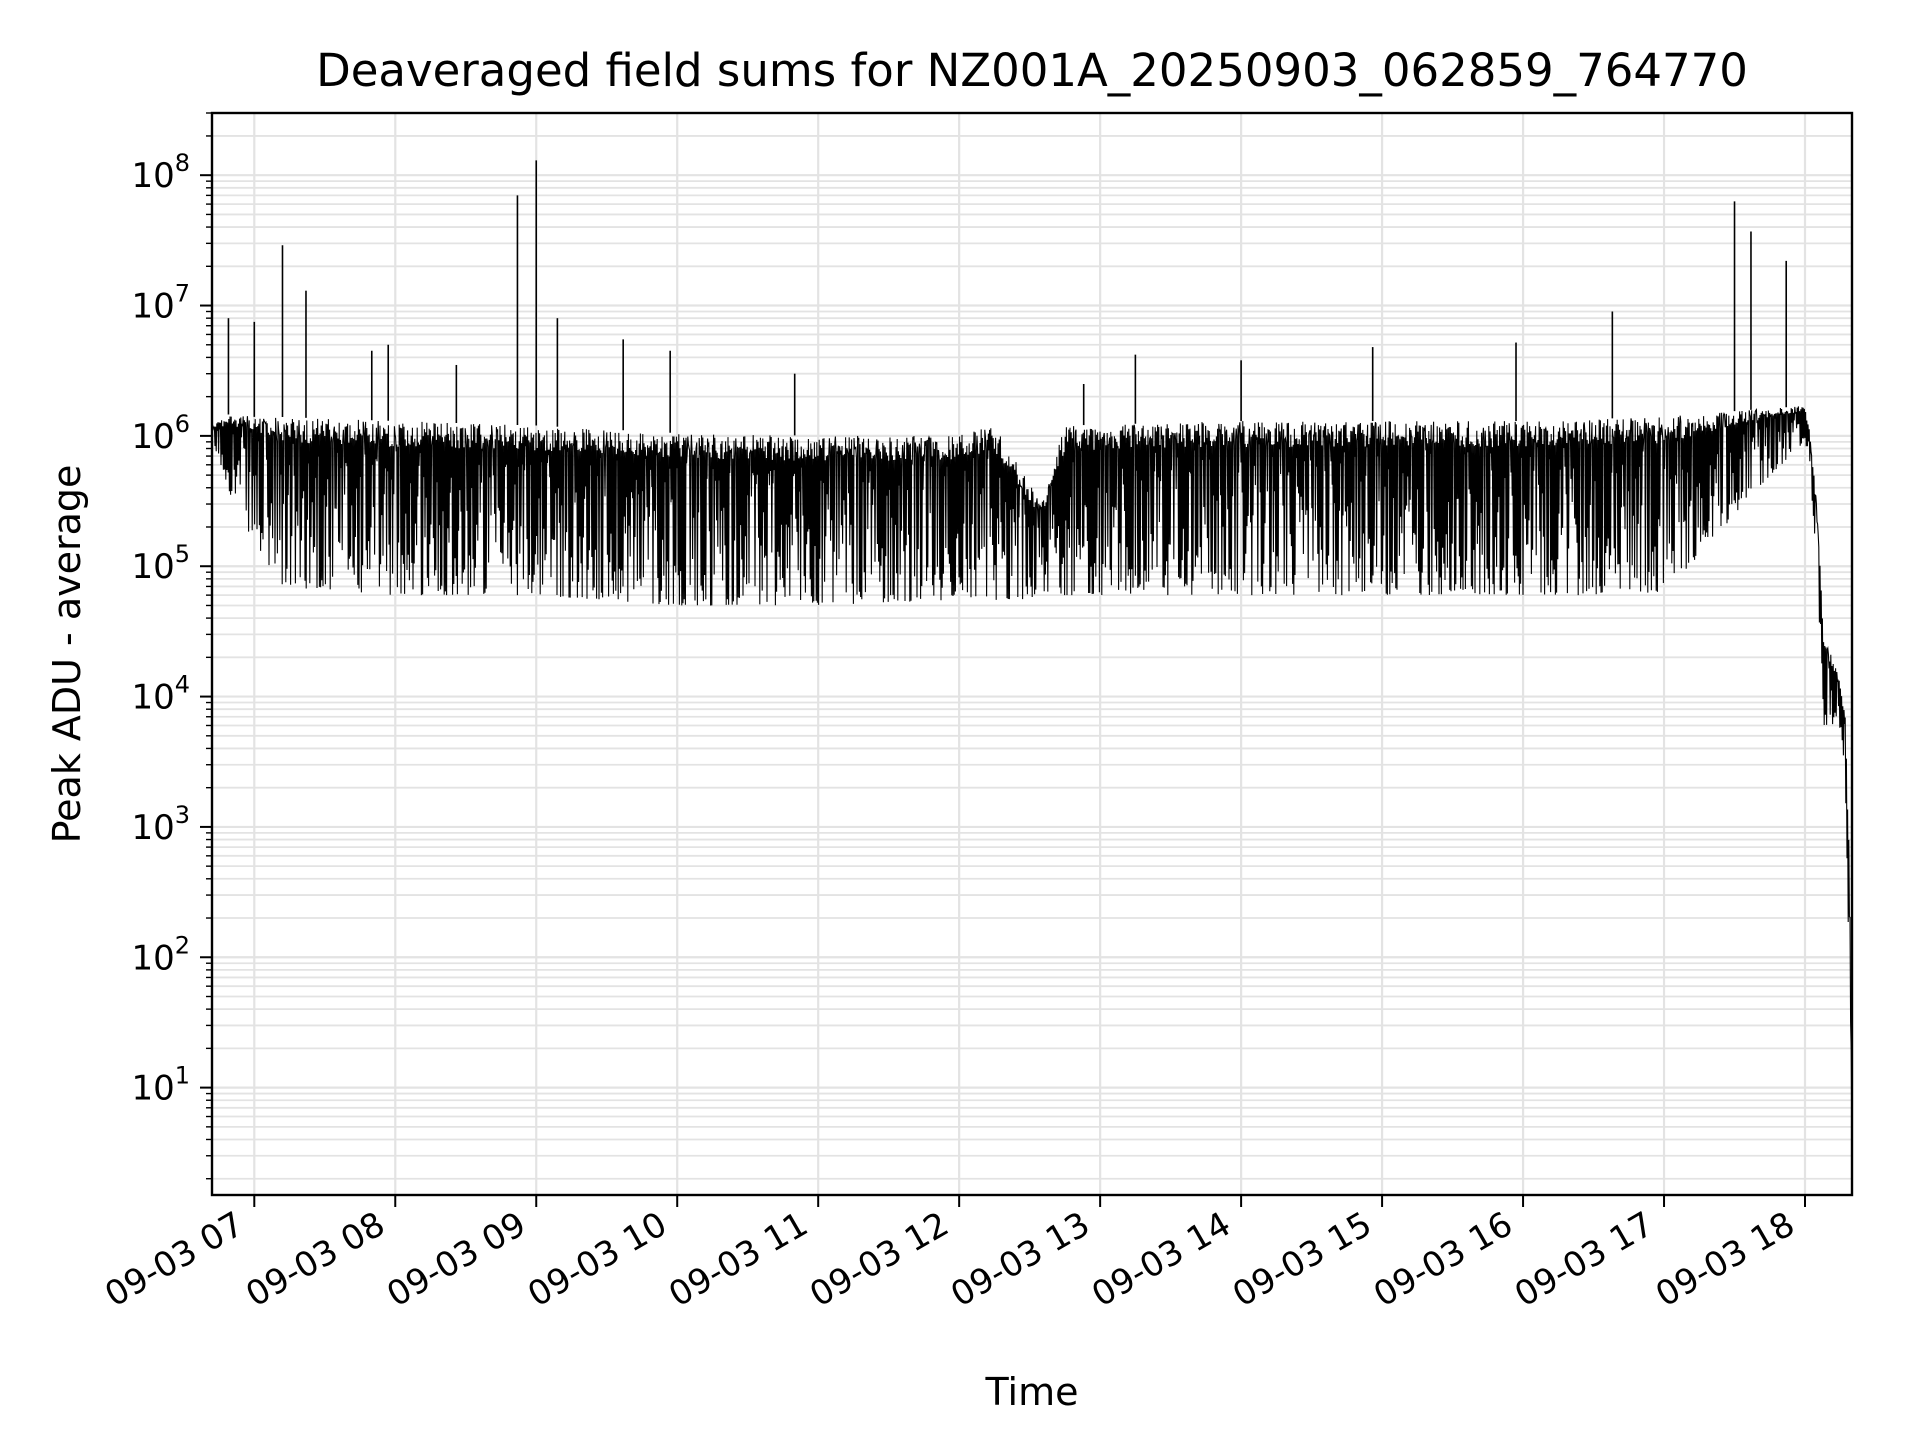 The width and height of the screenshot is (1920, 1440). What do you see at coordinates (182, 294) in the screenshot?
I see `y-tick-exponent: 7` at bounding box center [182, 294].